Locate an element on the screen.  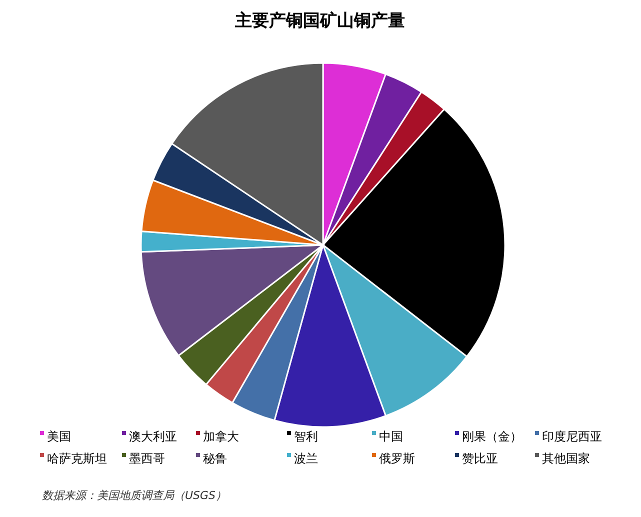
legend-label: 秘鲁 is located at coordinates (215, 458).